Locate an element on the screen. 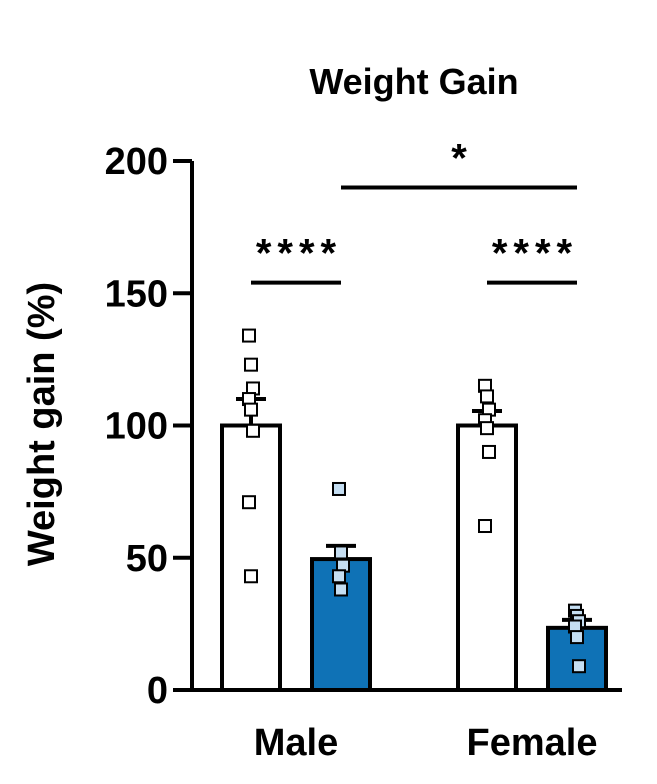 The height and width of the screenshot is (784, 657). significance-label: * is located at coordinates (462, 158).